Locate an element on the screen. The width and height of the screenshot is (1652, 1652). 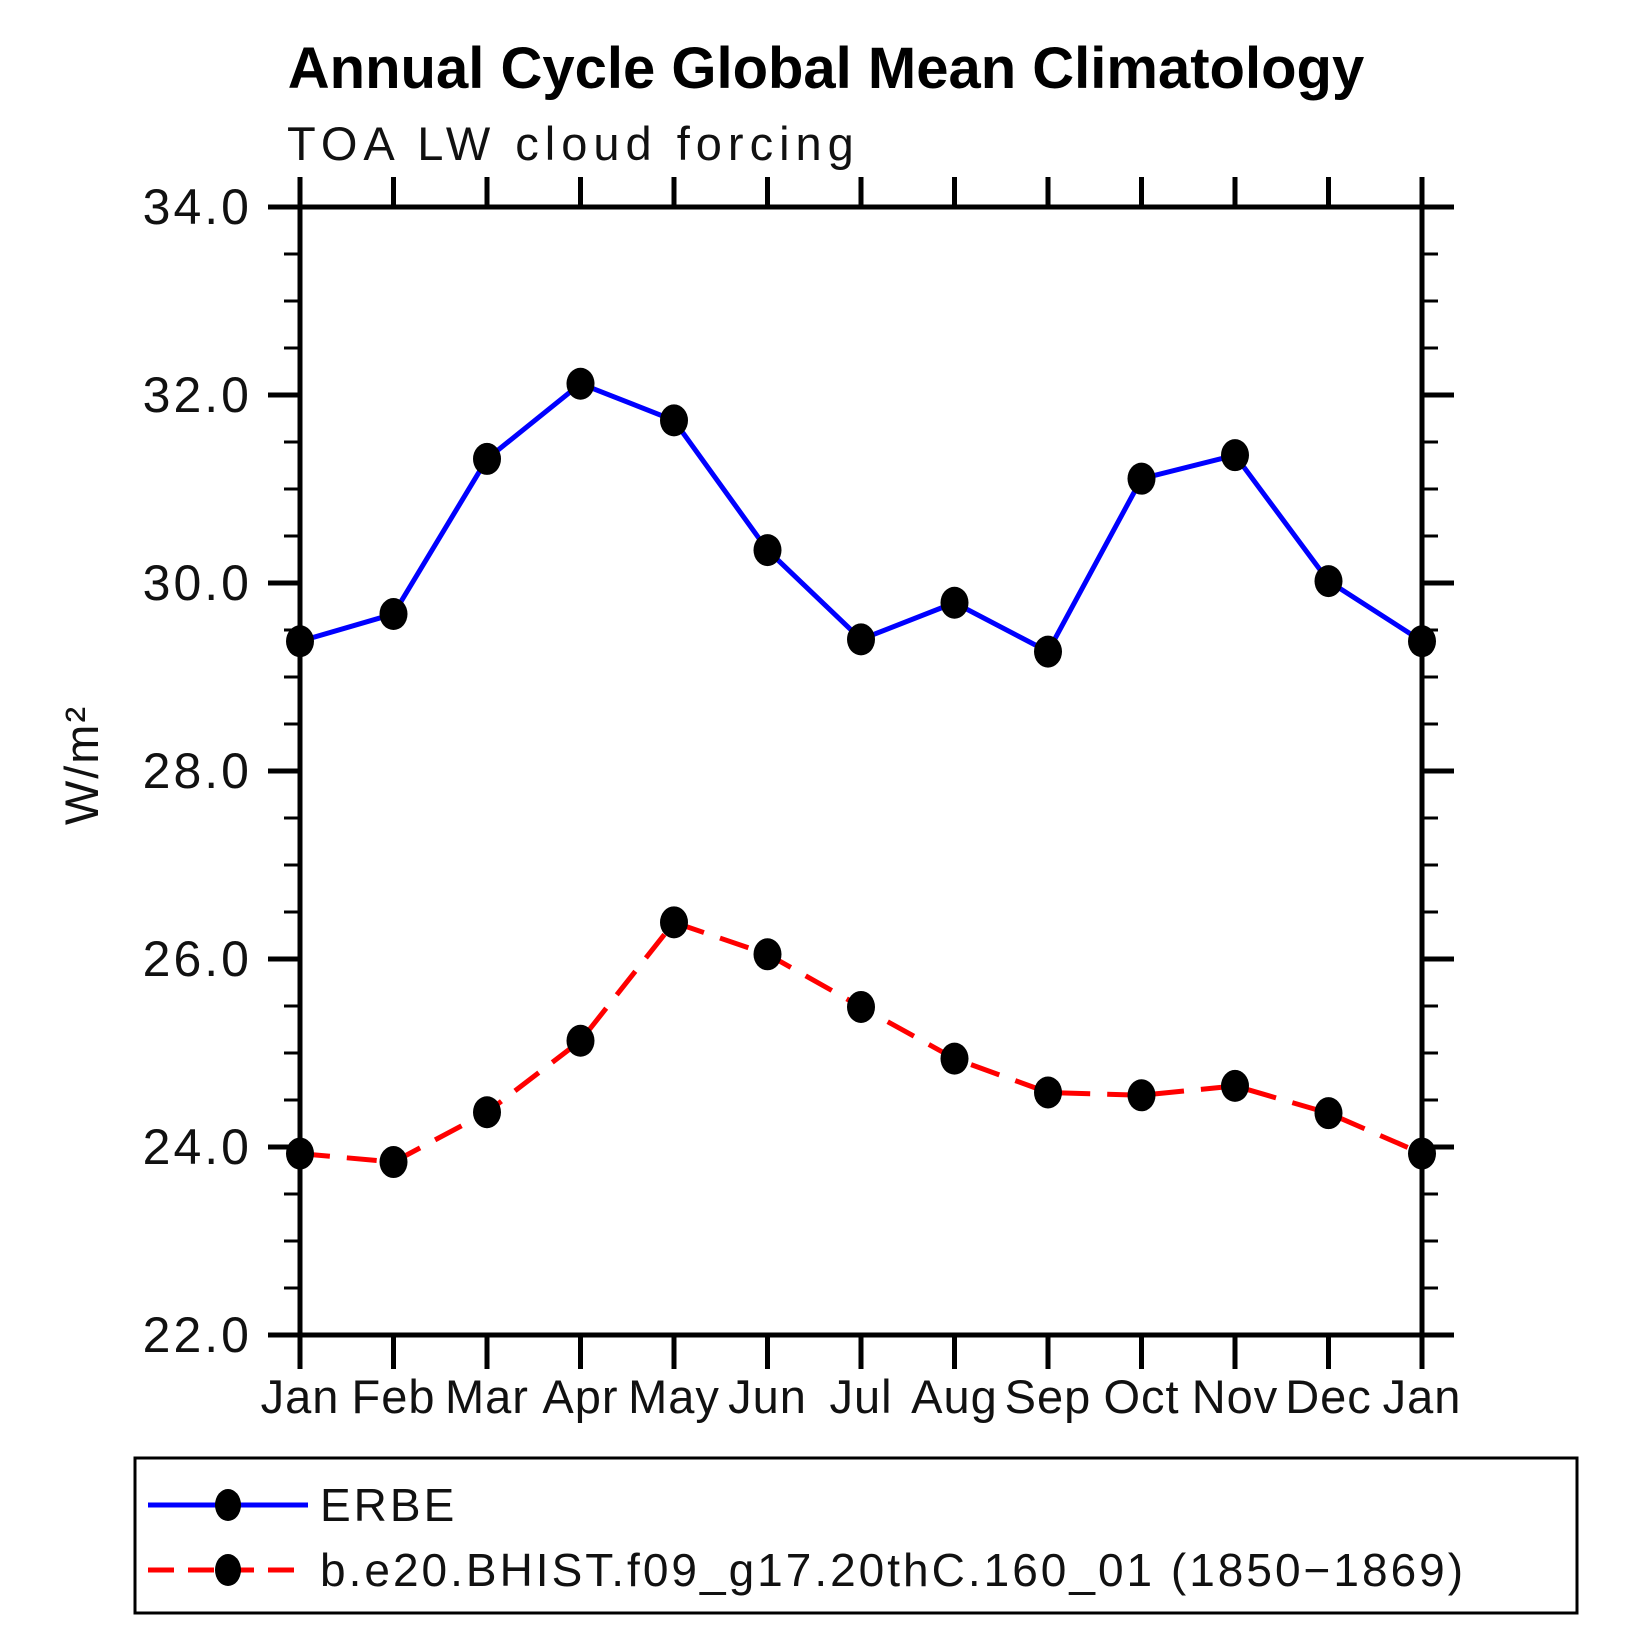
y-tick-label: 34.0 is located at coordinates (197, 207).